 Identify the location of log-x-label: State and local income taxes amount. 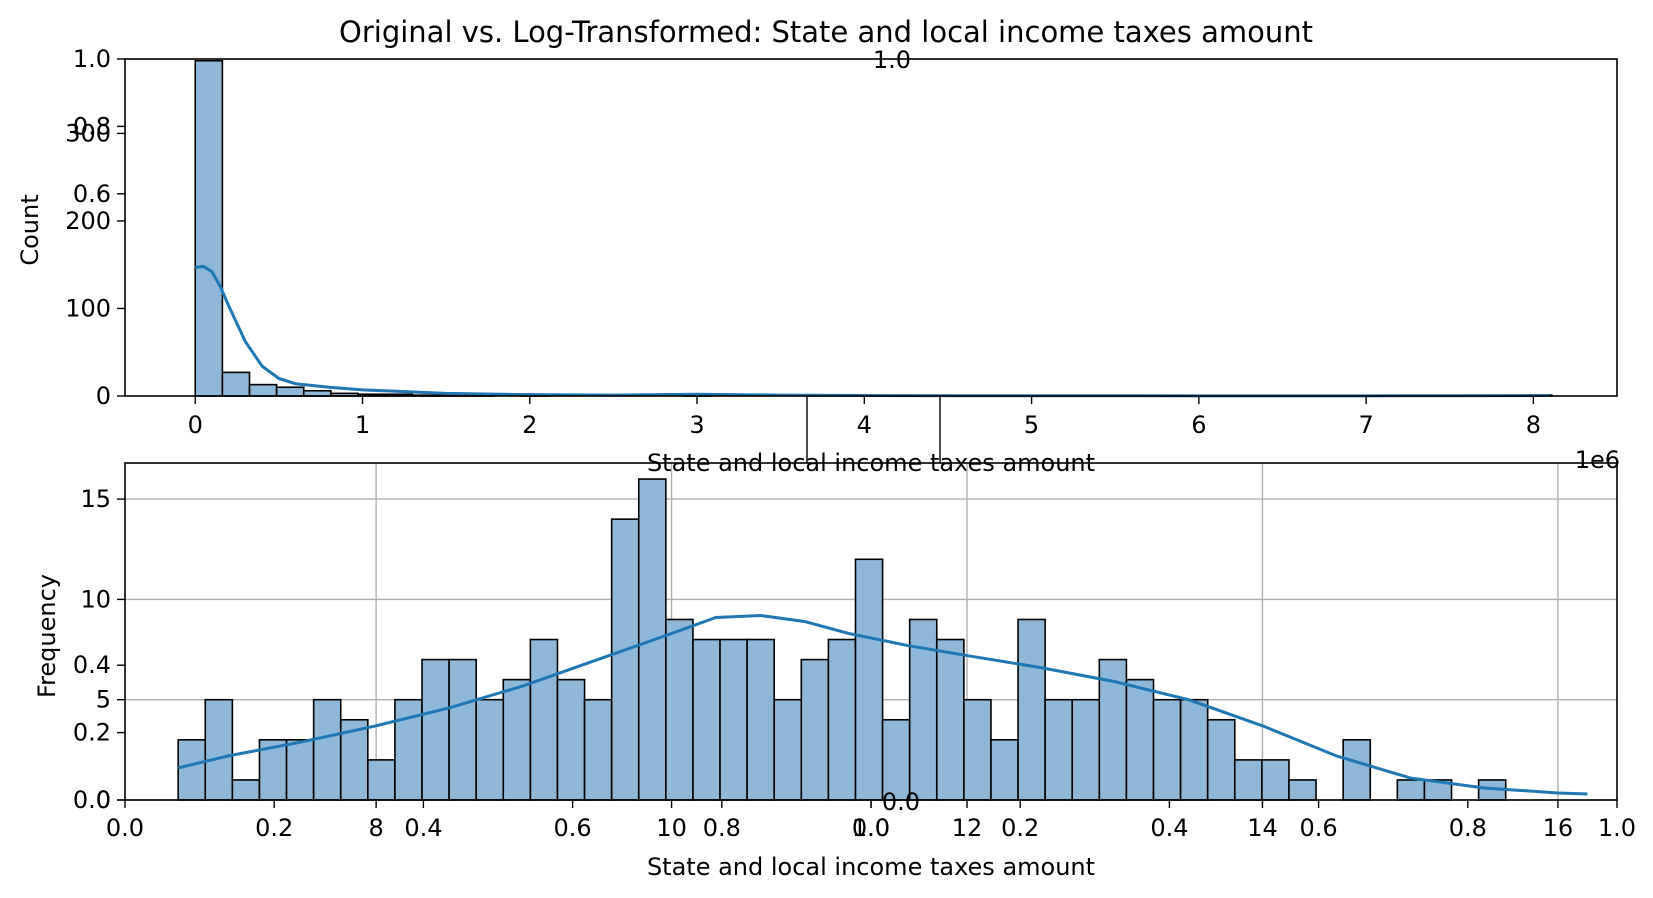
(871, 867).